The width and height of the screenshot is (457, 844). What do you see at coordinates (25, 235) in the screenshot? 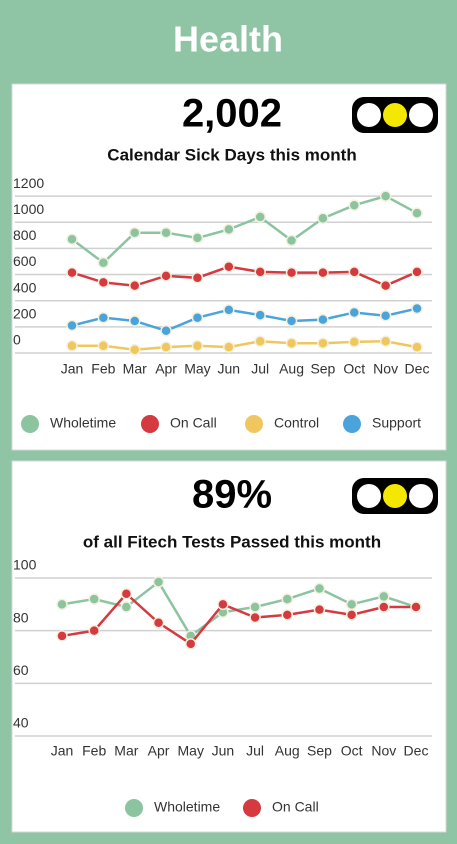
I see `y-tick-label: 800` at bounding box center [25, 235].